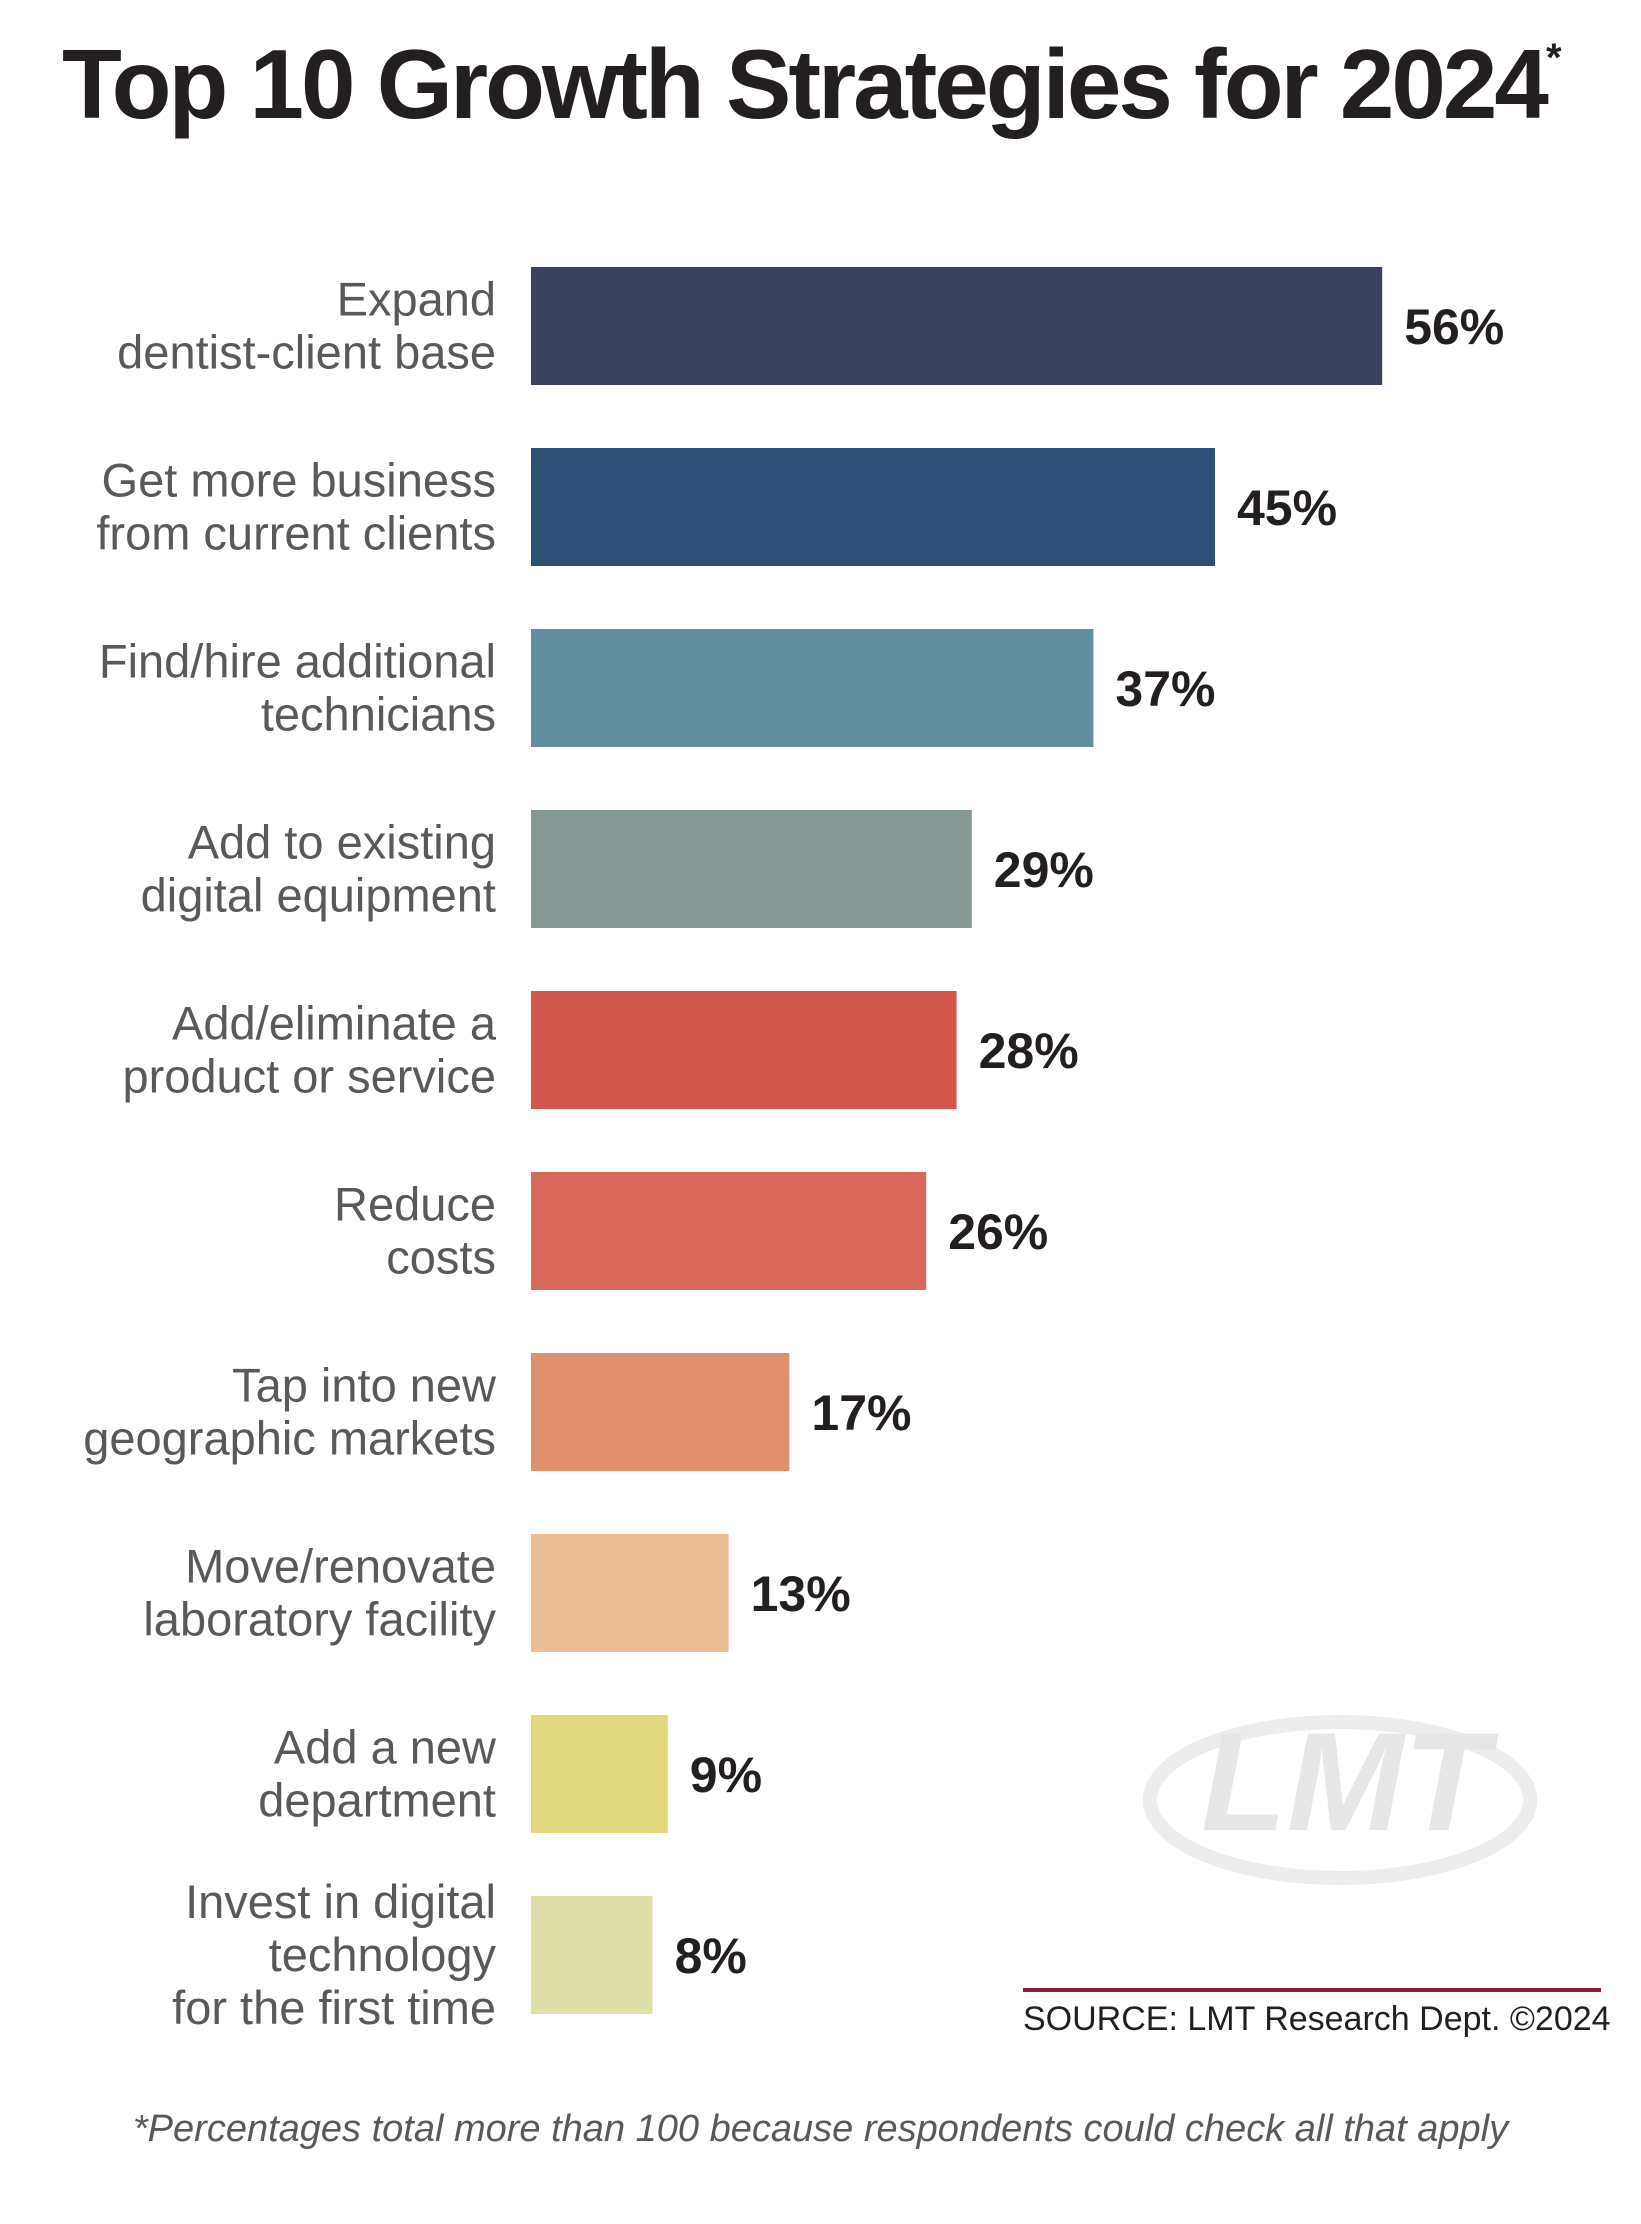  What do you see at coordinates (1553, 58) in the screenshot?
I see `title-asterisk: *` at bounding box center [1553, 58].